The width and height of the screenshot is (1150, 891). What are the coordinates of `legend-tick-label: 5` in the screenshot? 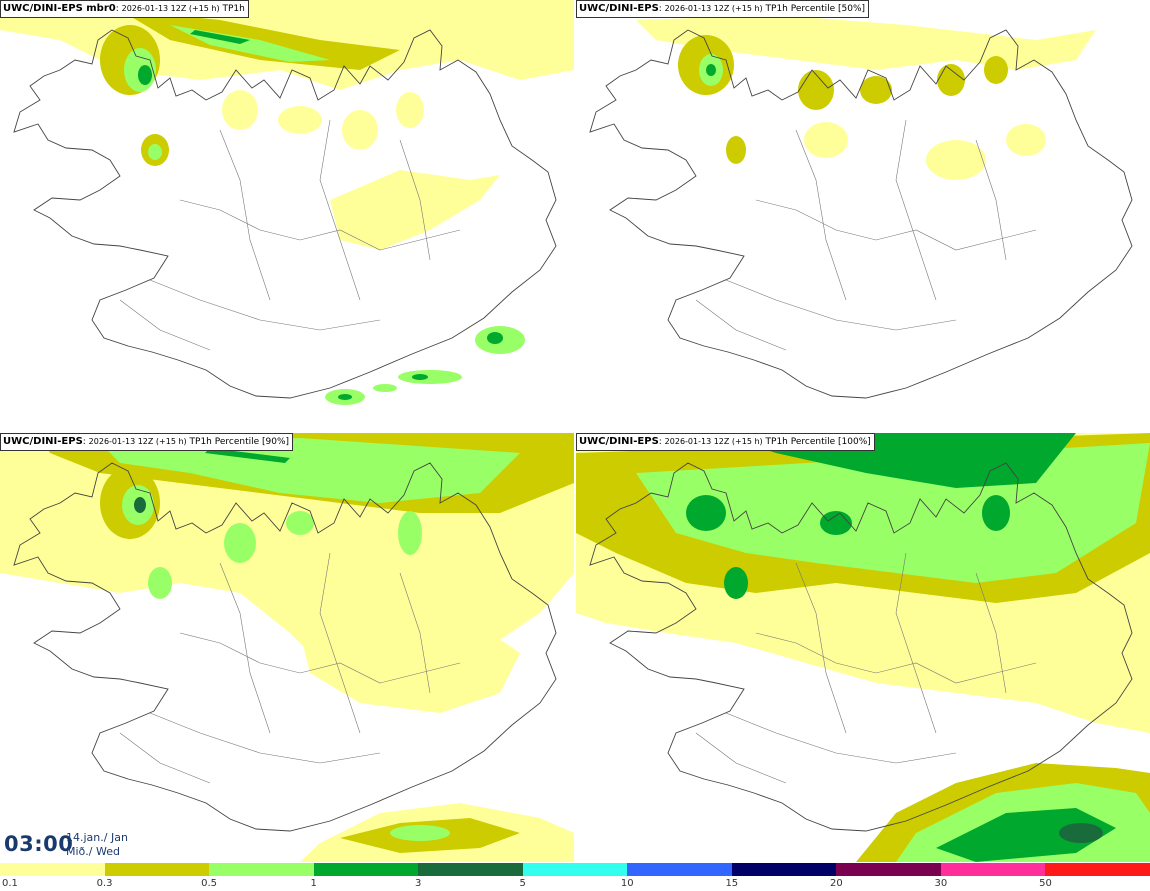 It's located at (522, 883).